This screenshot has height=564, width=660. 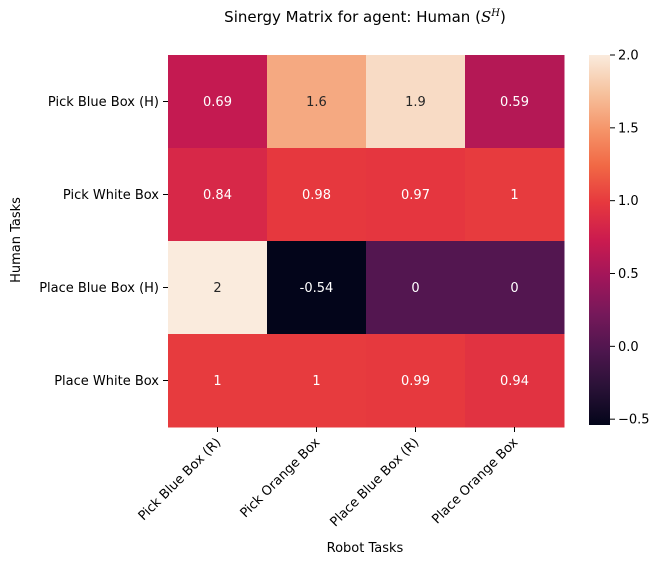 I want to click on chart-title: Sinergy Matrix for agent: Human (SH), so click(x=330, y=17).